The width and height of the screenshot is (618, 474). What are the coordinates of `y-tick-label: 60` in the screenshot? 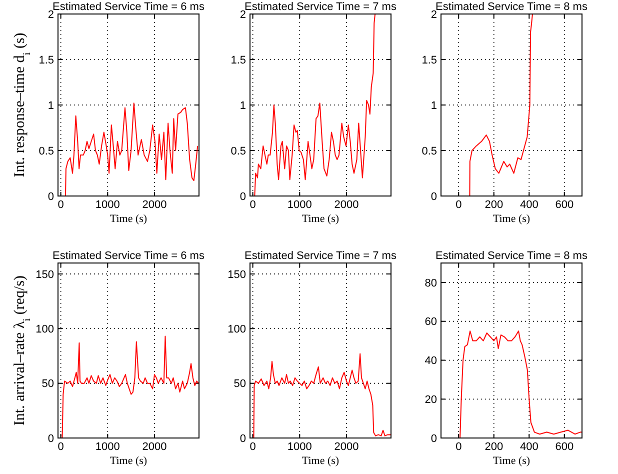 It's located at (430, 322).